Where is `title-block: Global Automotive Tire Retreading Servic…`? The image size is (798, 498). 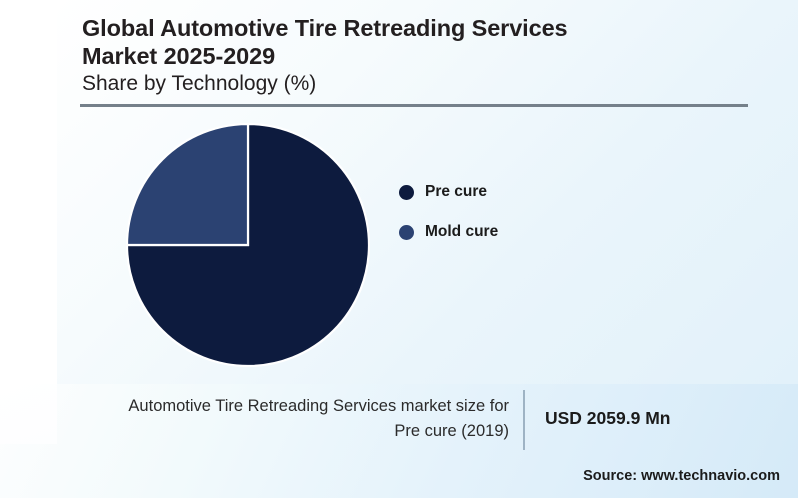 title-block: Global Automotive Tire Retreading Servic… is located at coordinates (412, 55).